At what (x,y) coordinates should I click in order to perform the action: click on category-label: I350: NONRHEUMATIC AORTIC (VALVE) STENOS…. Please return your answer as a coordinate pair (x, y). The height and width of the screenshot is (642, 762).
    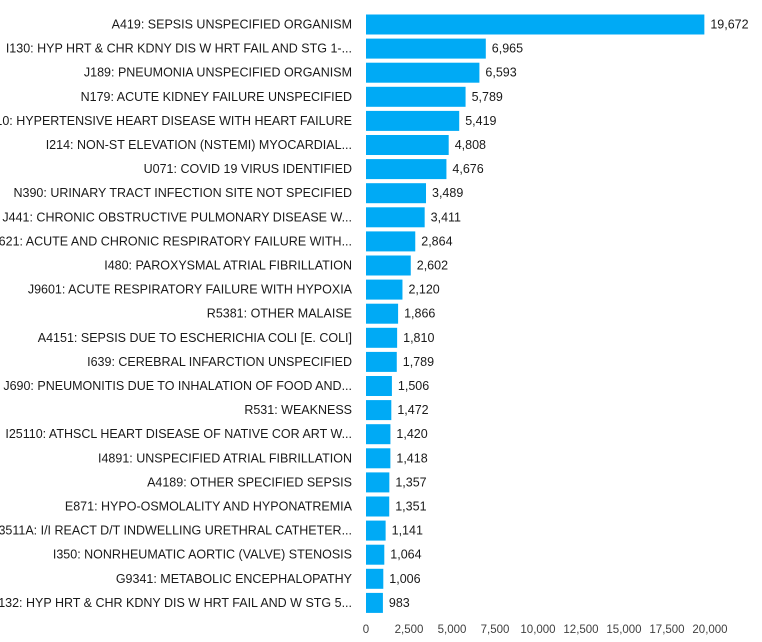
    Looking at the image, I should click on (202, 555).